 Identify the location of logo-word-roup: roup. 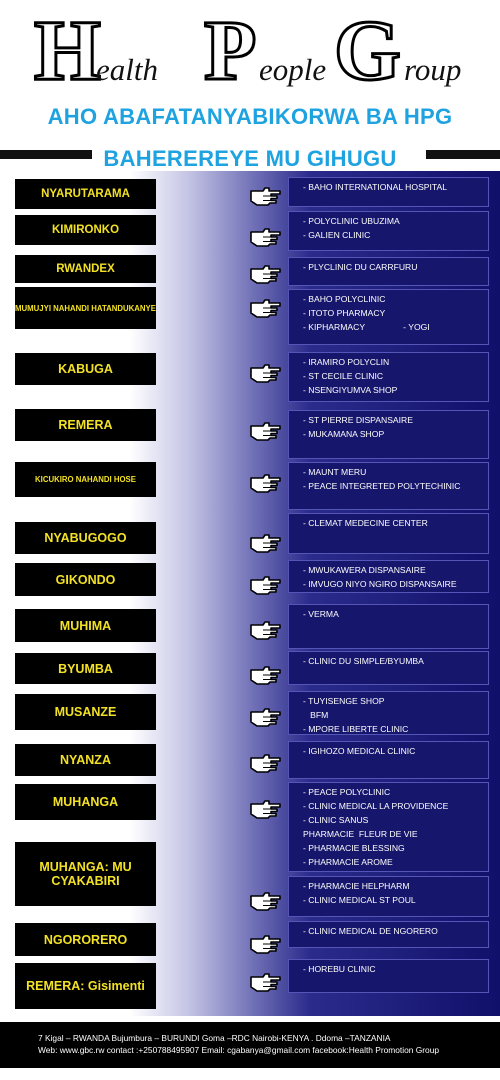
(433, 69).